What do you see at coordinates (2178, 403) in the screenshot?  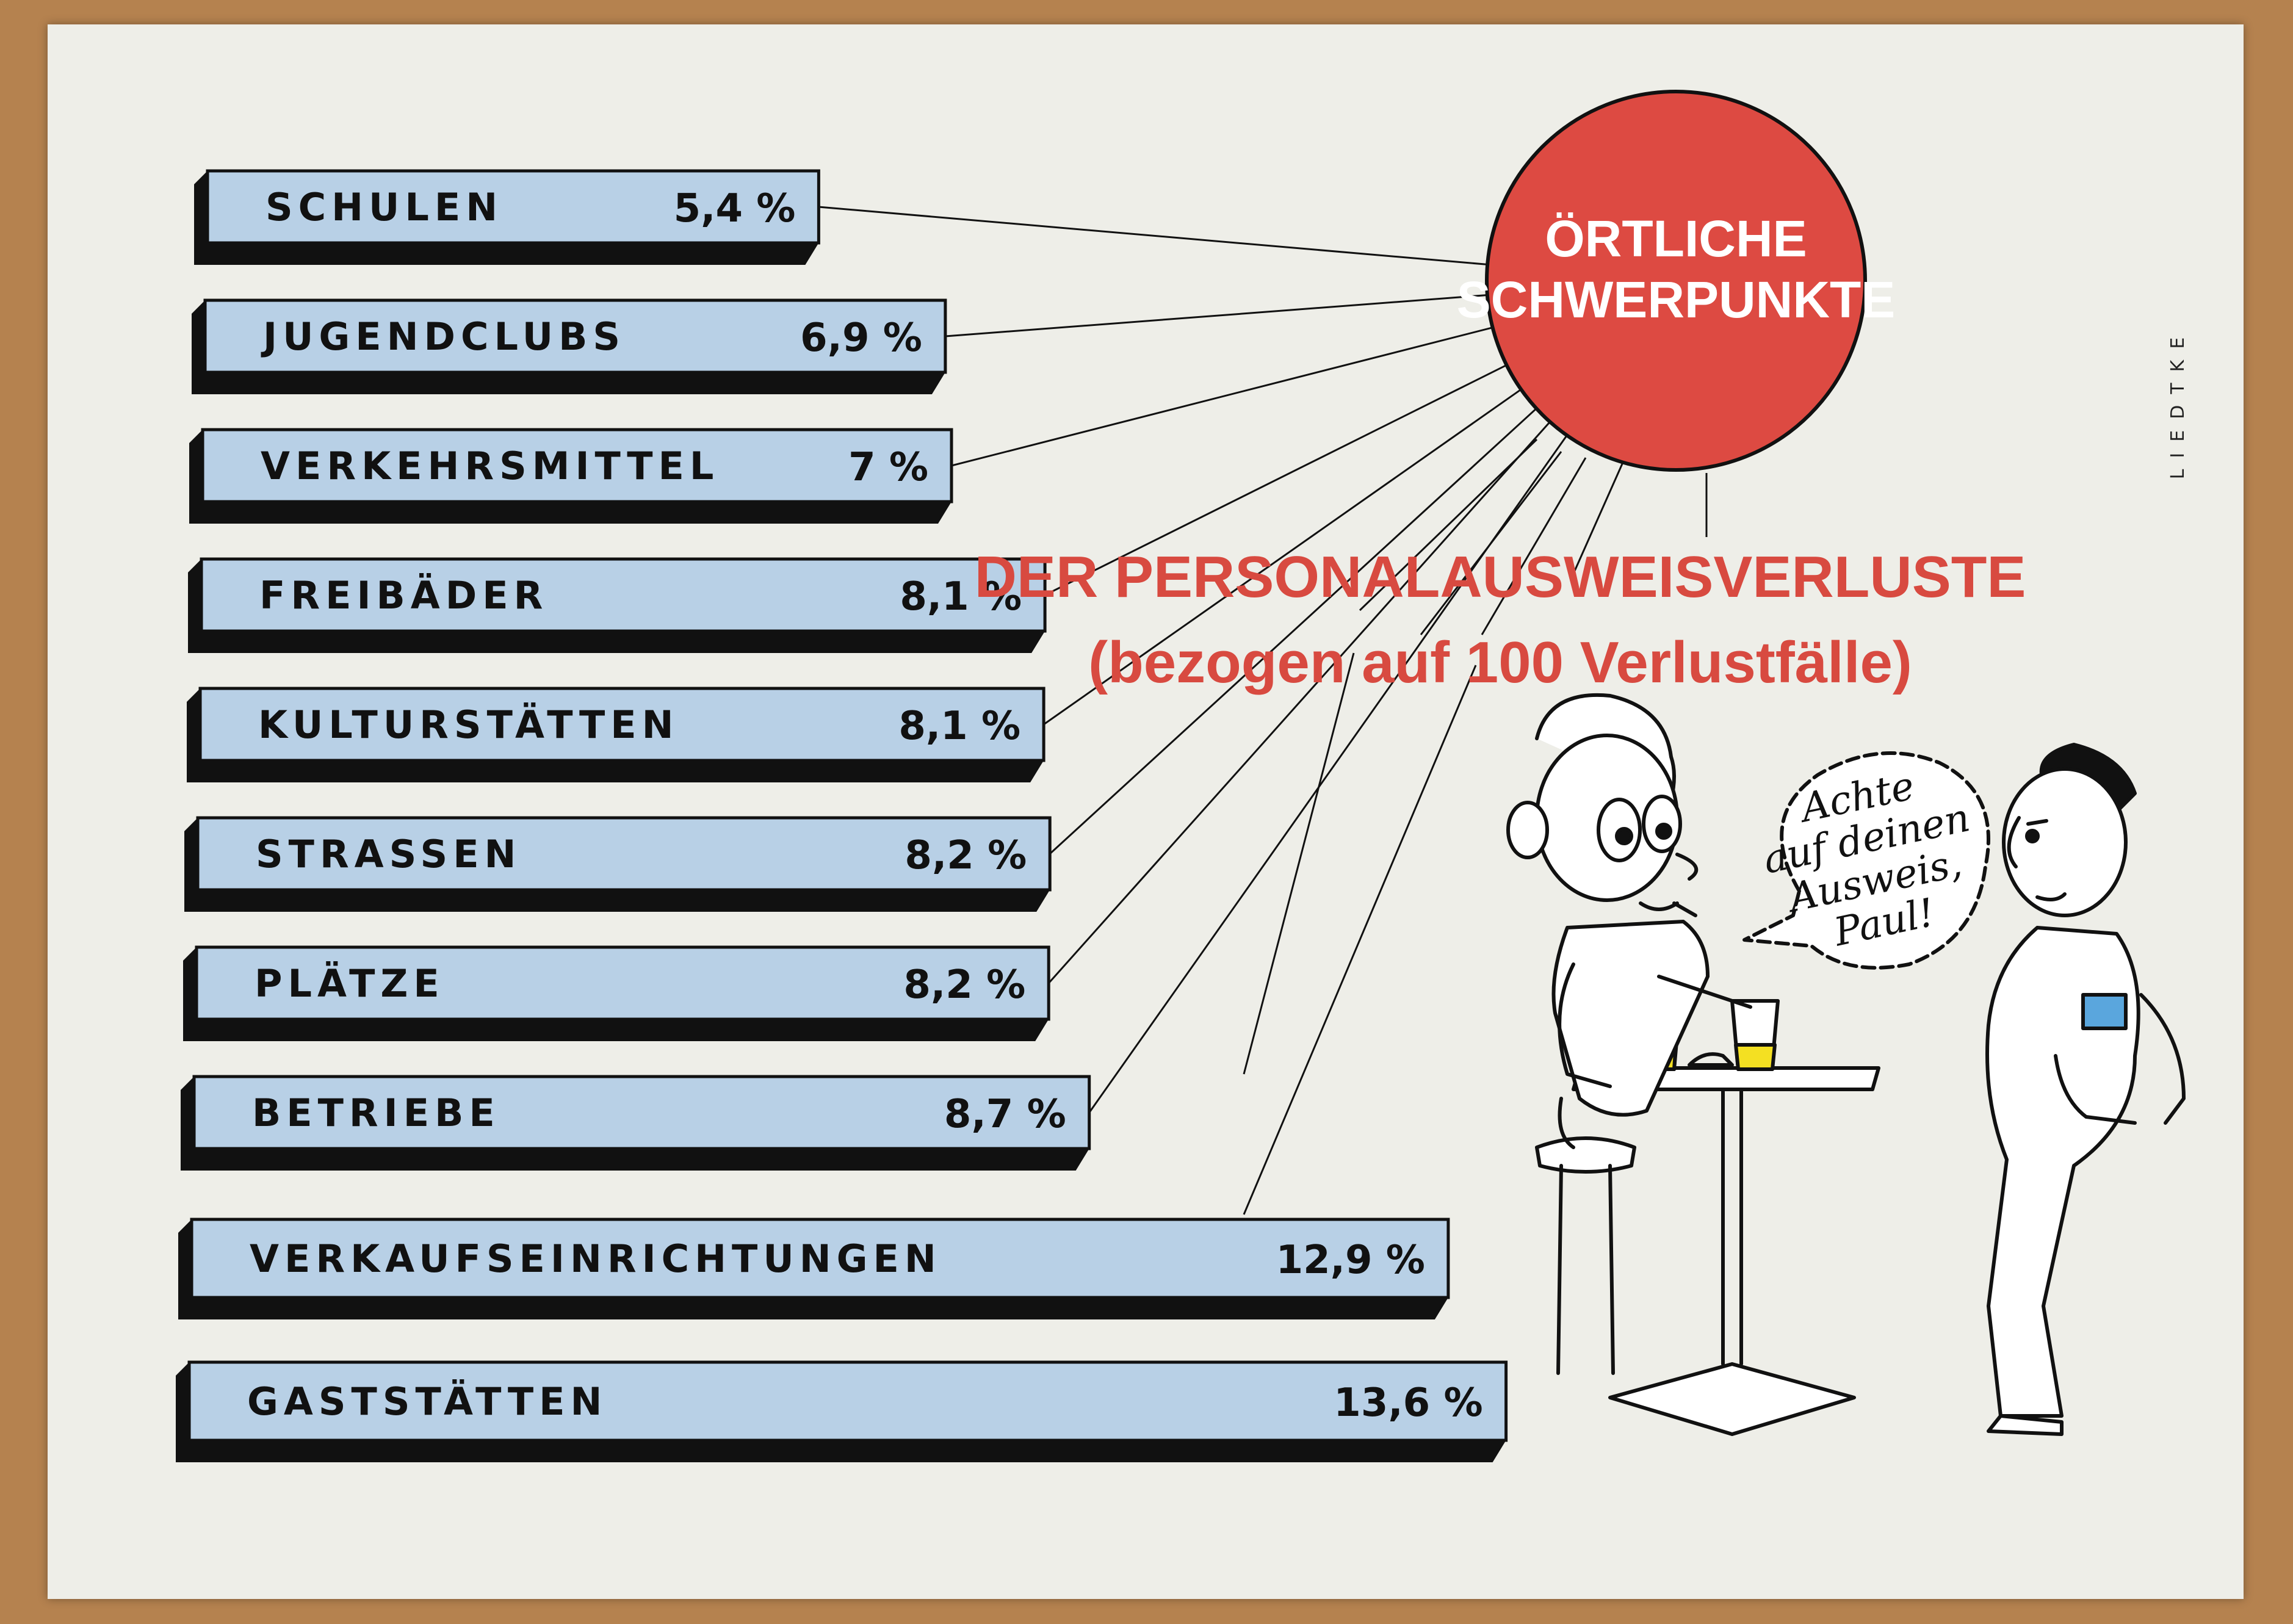 I see `artist-signature: LIEDTKE` at bounding box center [2178, 403].